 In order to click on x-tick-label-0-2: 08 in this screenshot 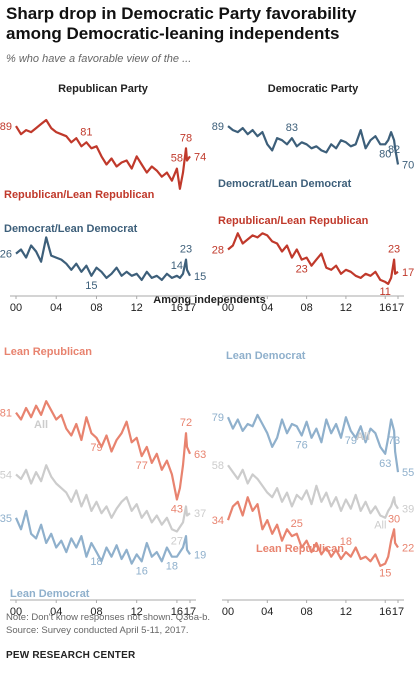, I will do `click(96, 308)`.